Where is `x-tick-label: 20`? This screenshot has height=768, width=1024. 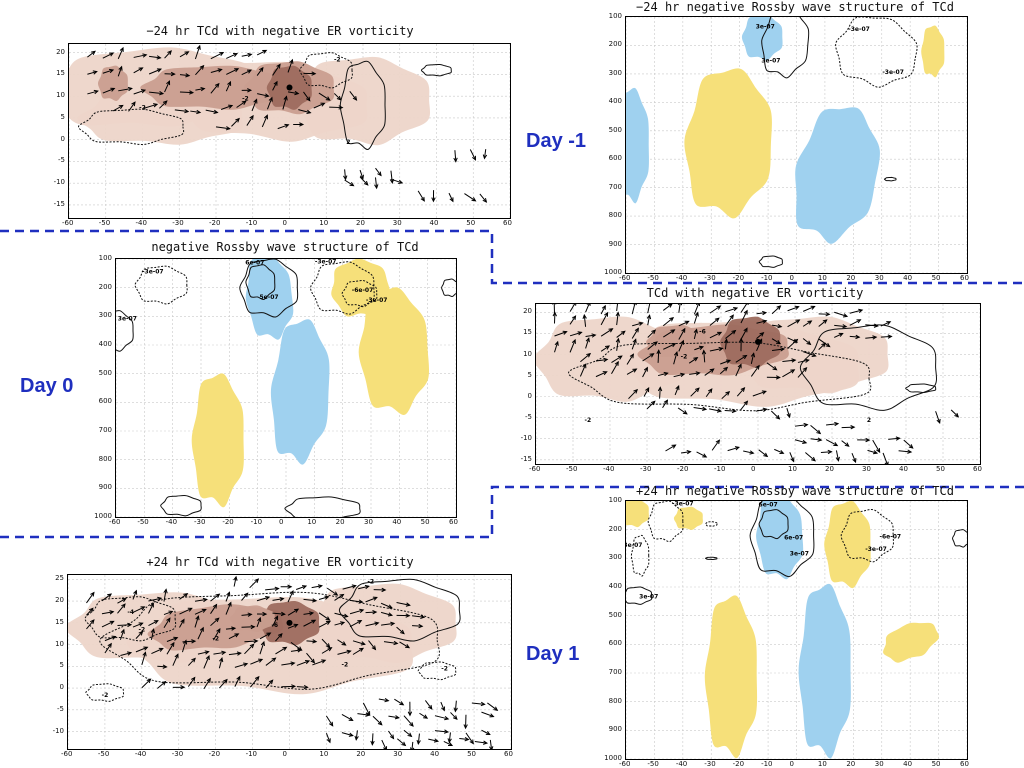 x-tick-label: 20 is located at coordinates (361, 754).